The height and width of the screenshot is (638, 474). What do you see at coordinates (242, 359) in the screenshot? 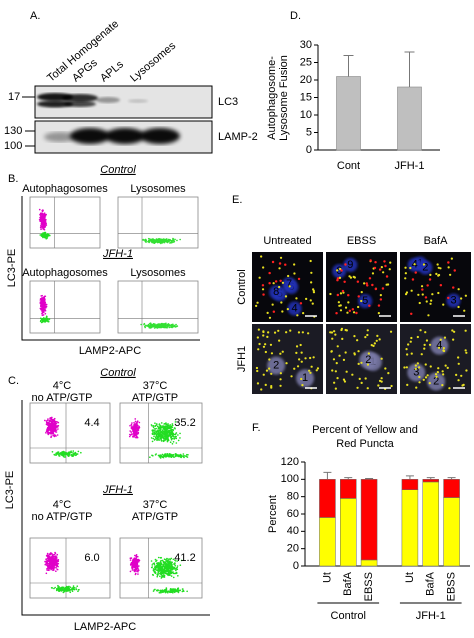
I see `row-label: JFH1` at bounding box center [242, 359].